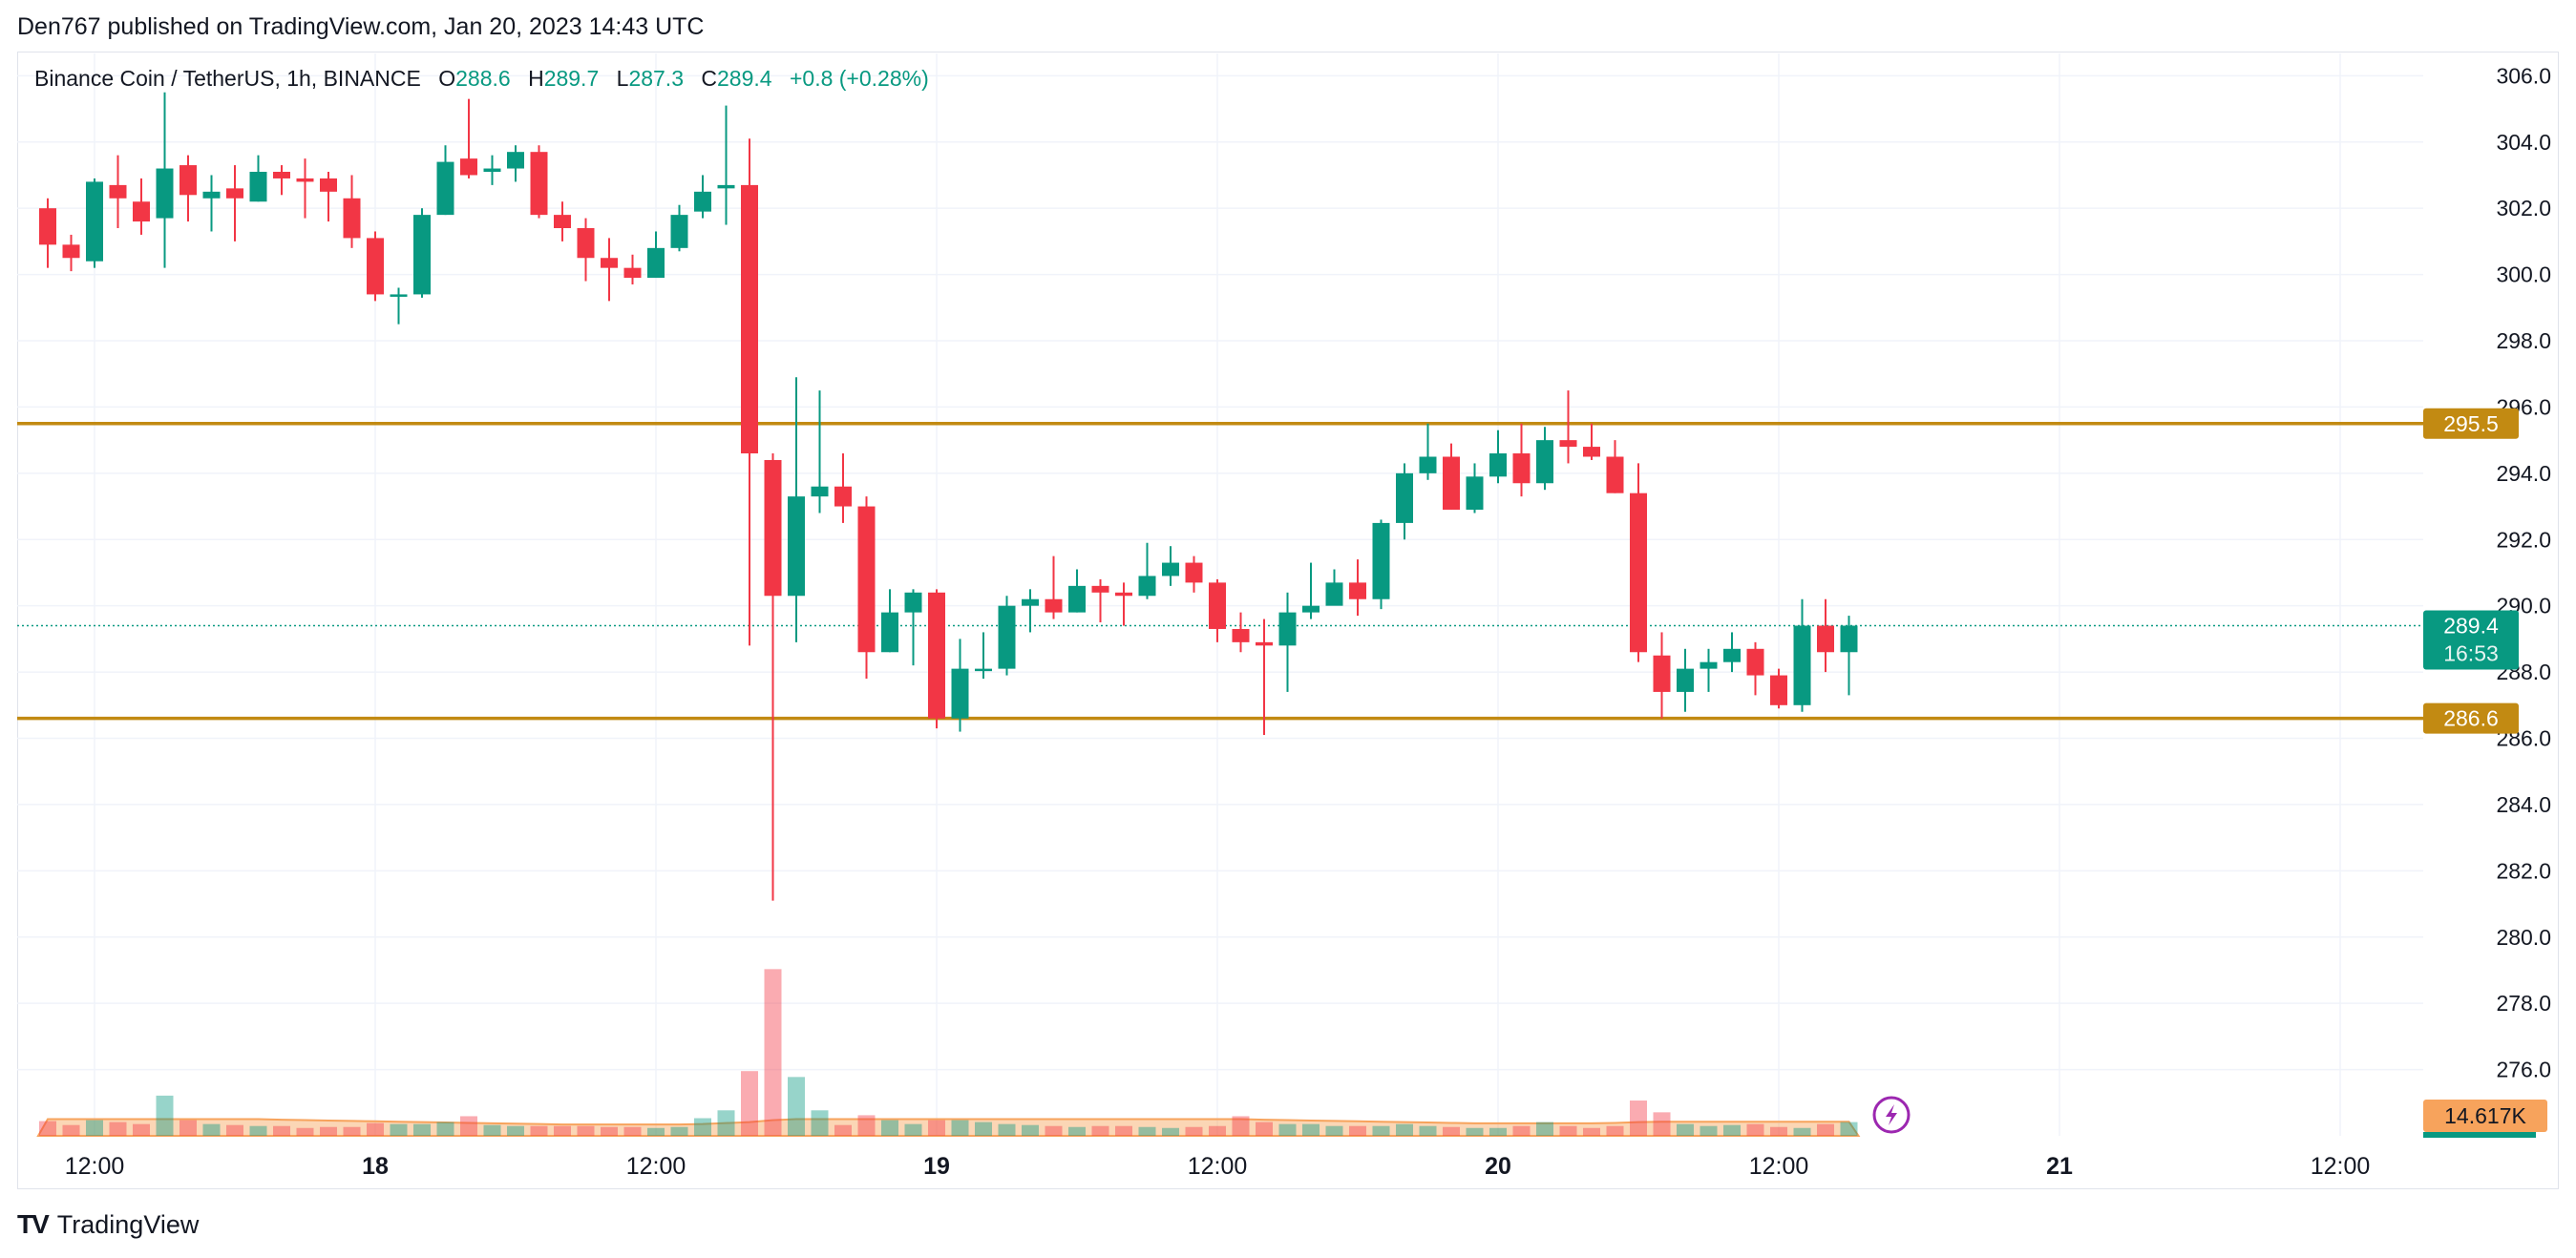 The image size is (2576, 1258). What do you see at coordinates (108, 1225) in the screenshot?
I see `tradingview-brand: TV TradingView` at bounding box center [108, 1225].